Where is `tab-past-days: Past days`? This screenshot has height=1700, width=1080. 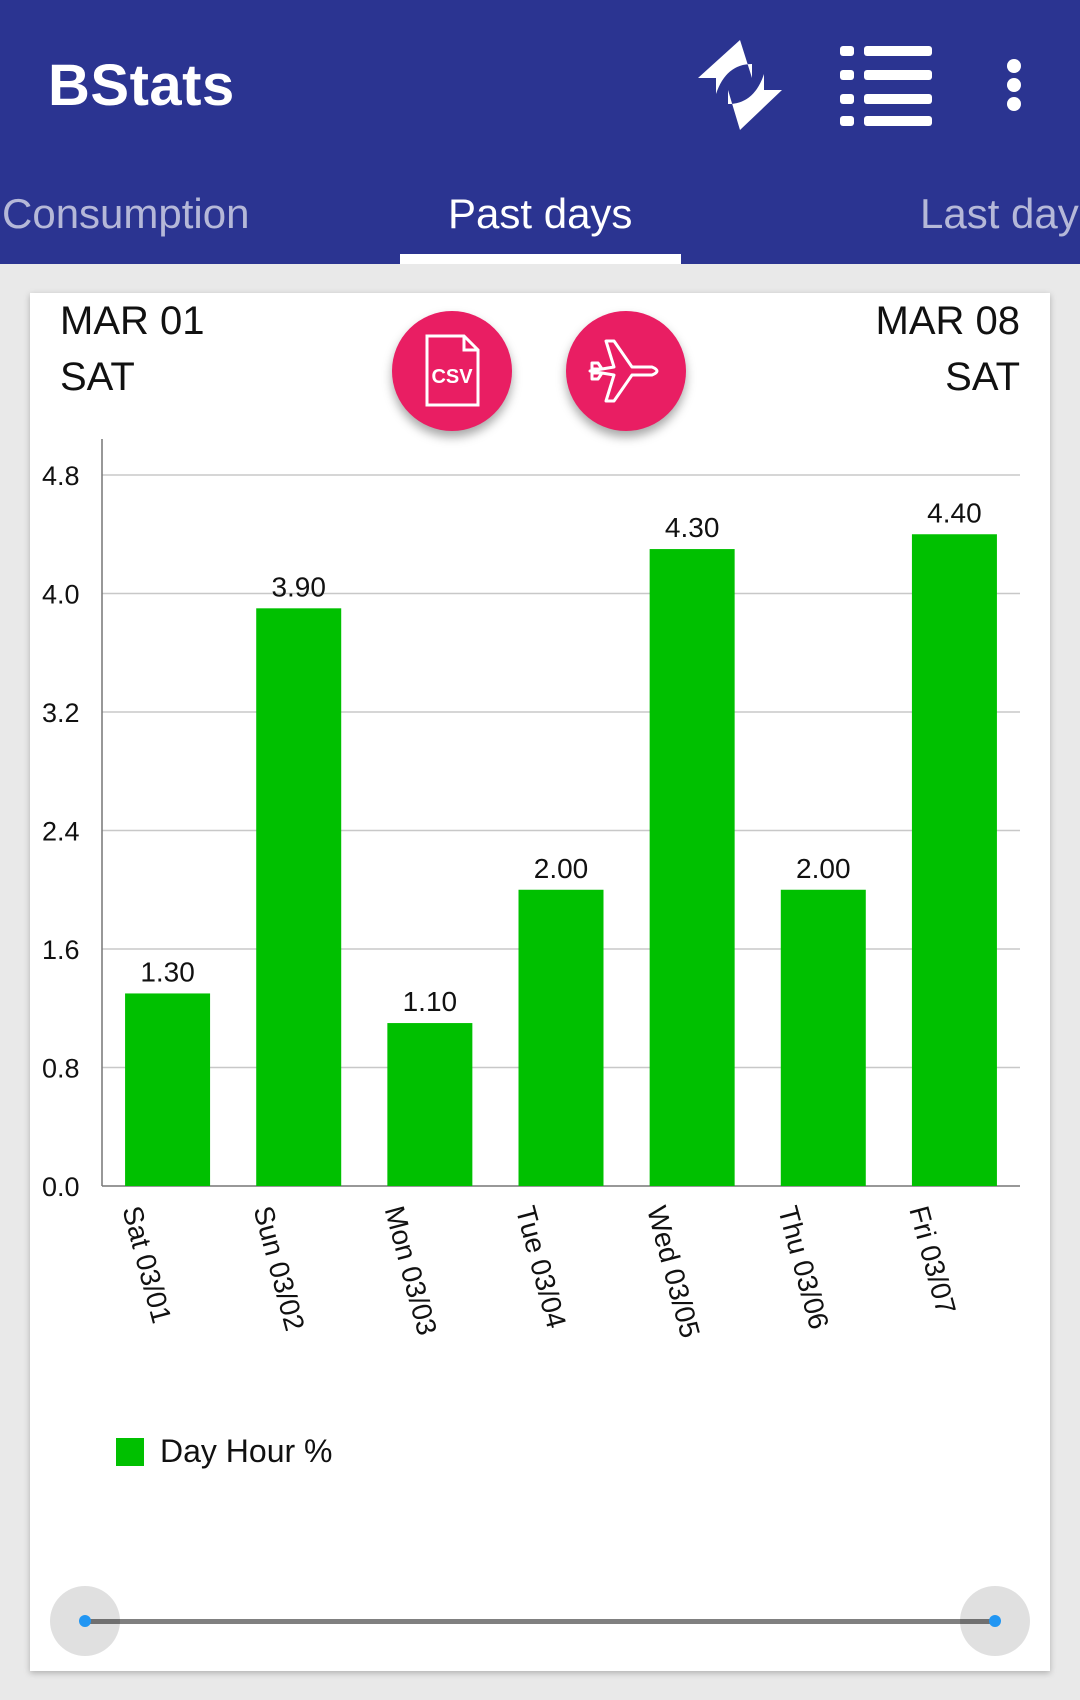
tab-past-days: Past days is located at coordinates (540, 213).